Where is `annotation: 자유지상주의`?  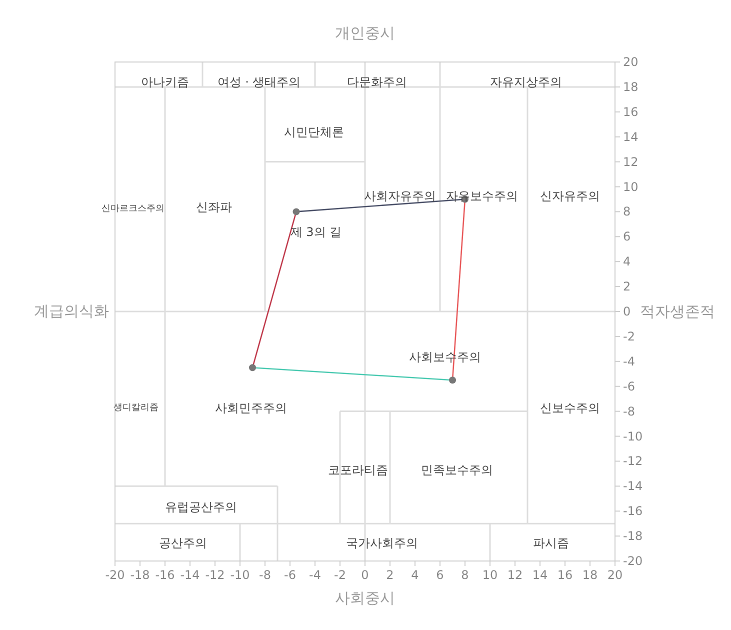
annotation: 자유지상주의 is located at coordinates (526, 82).